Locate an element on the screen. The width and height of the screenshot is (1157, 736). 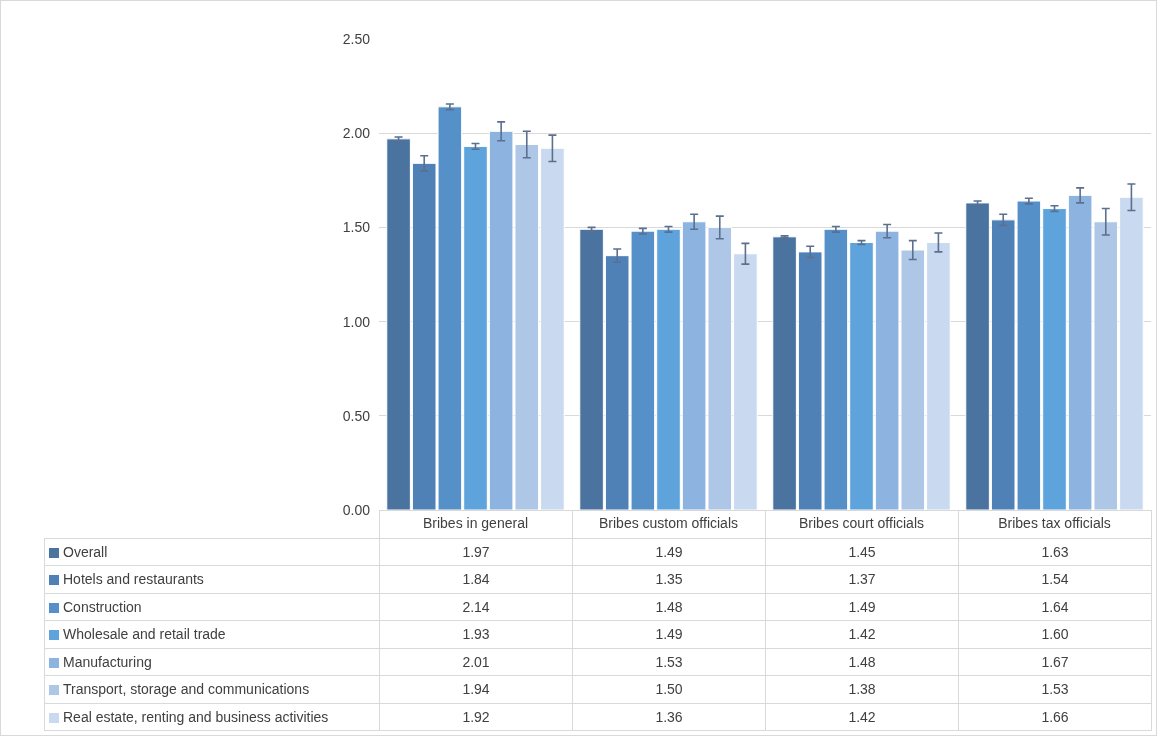
data-label: 1.64 is located at coordinates (1055, 607).